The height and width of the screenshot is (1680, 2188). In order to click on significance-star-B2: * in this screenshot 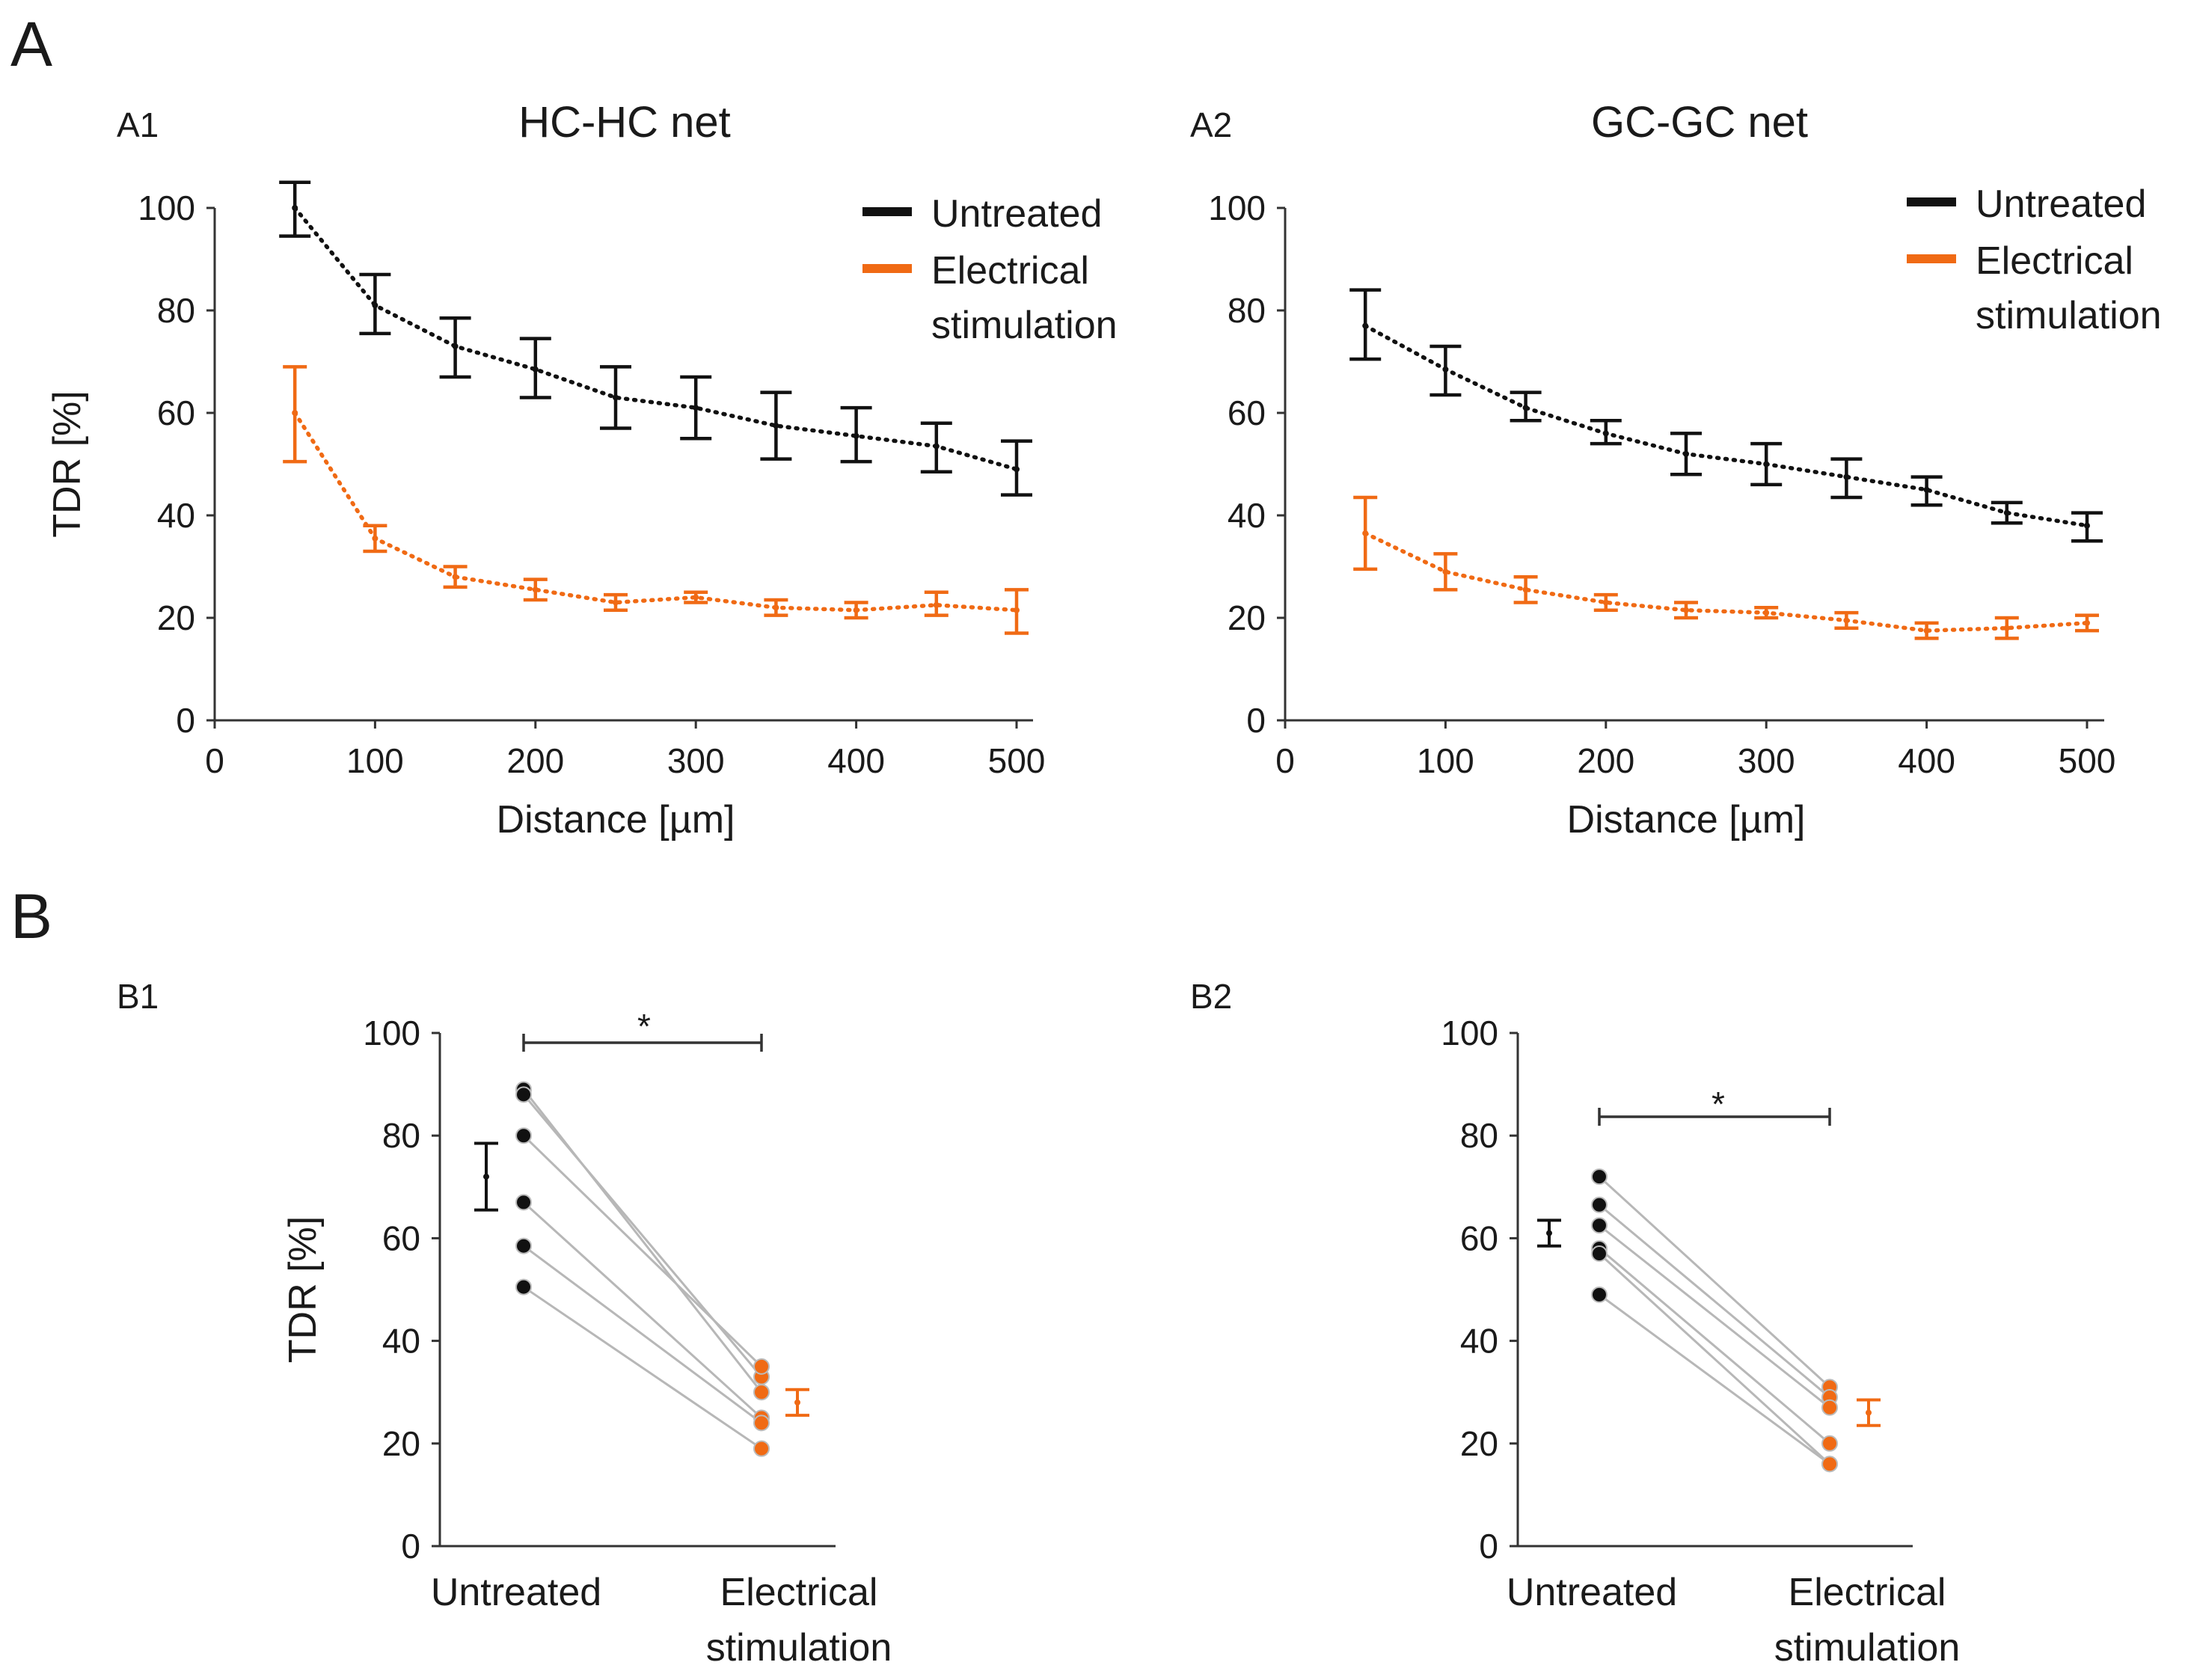, I will do `click(1719, 1104)`.